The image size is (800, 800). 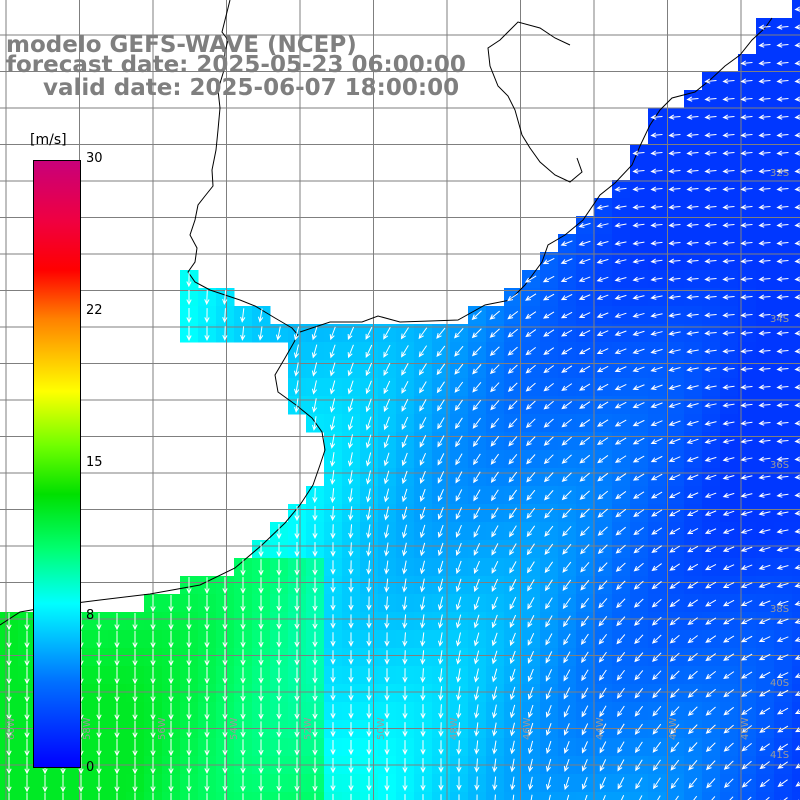 I want to click on lon-label: 50W, so click(x=381, y=728).